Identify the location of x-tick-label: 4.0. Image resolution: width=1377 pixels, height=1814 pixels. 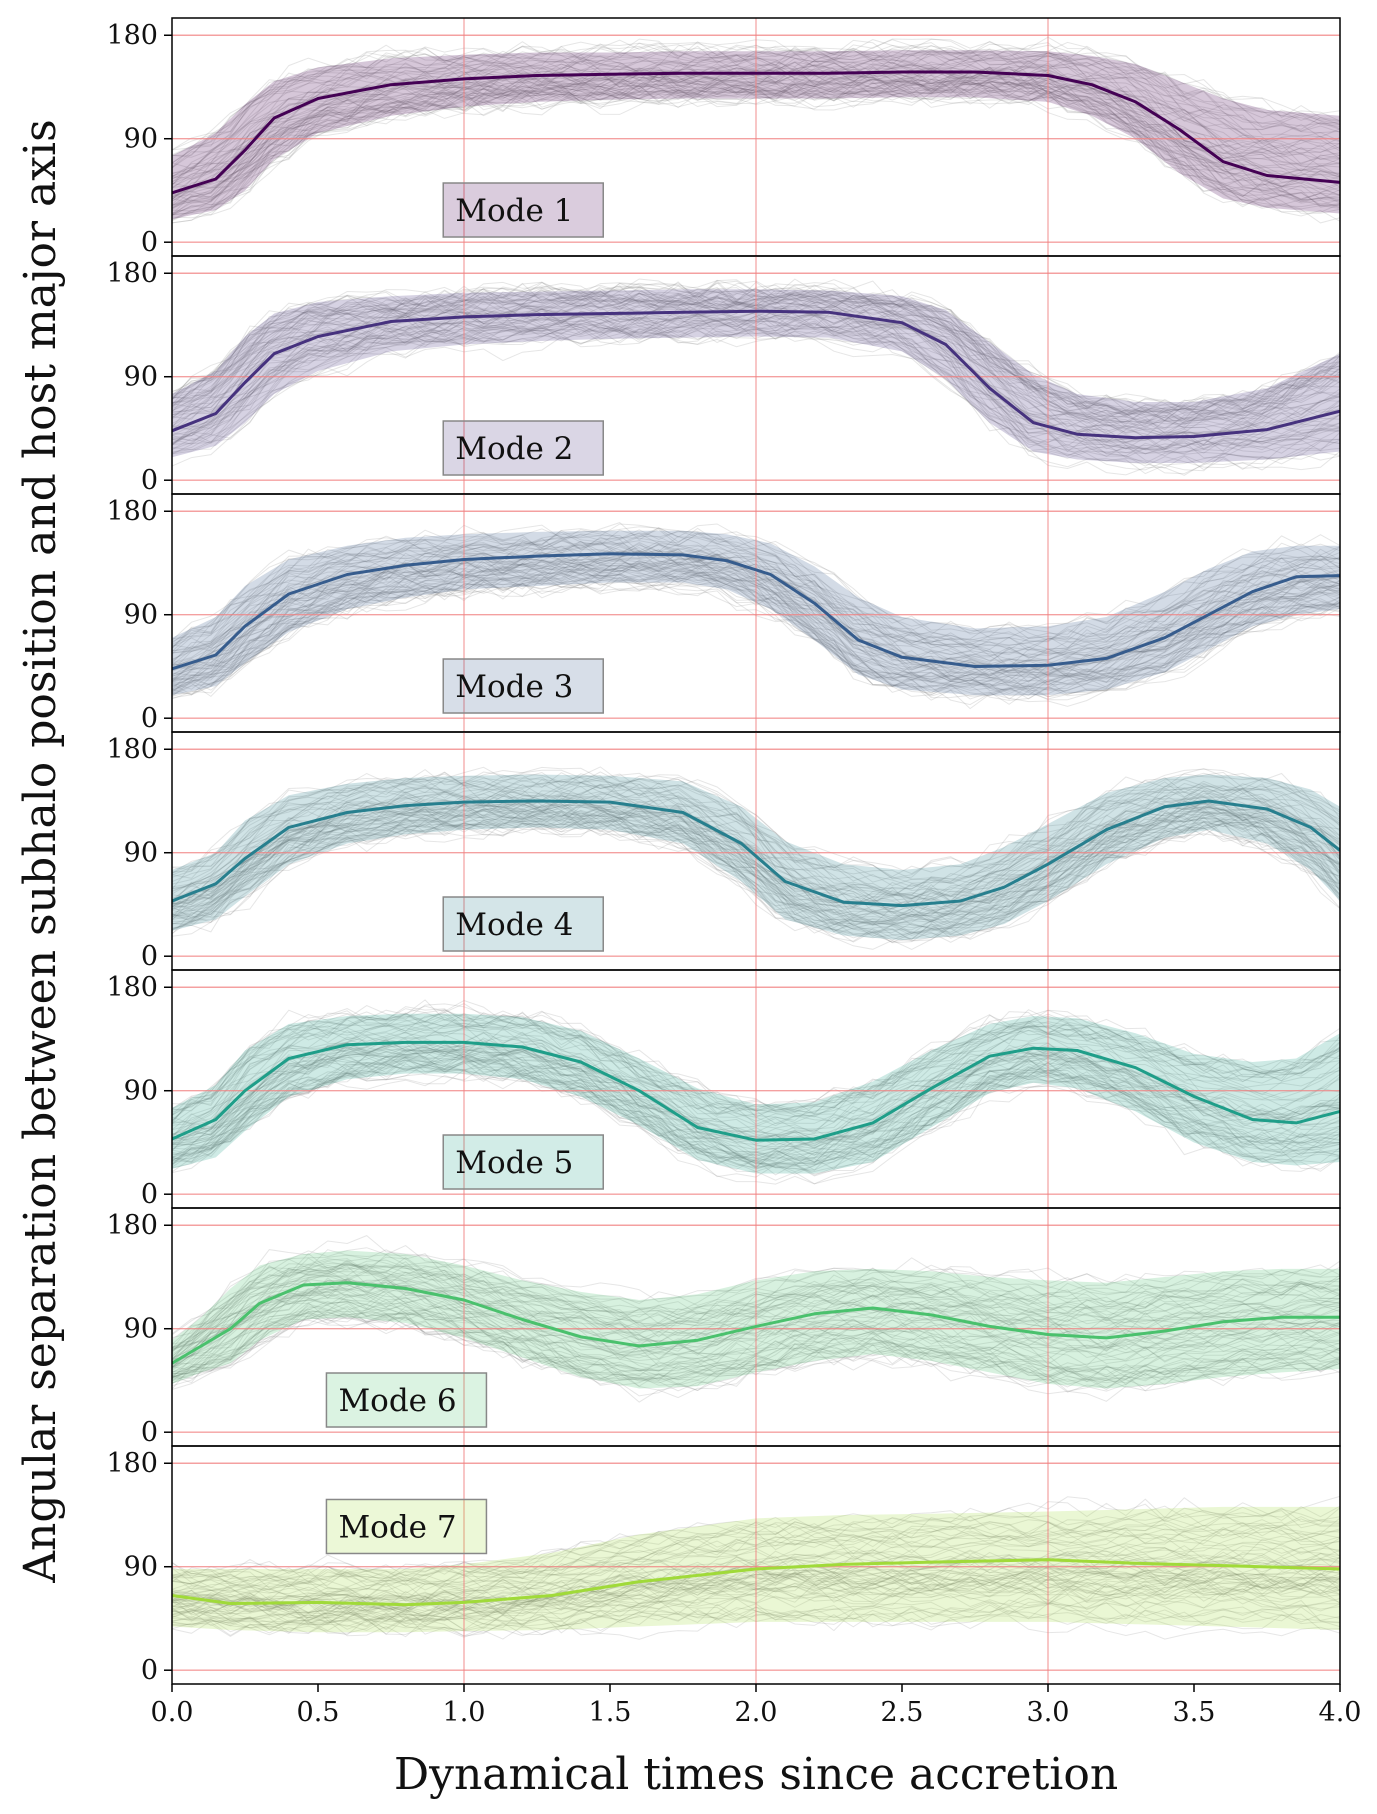
(1340, 1712).